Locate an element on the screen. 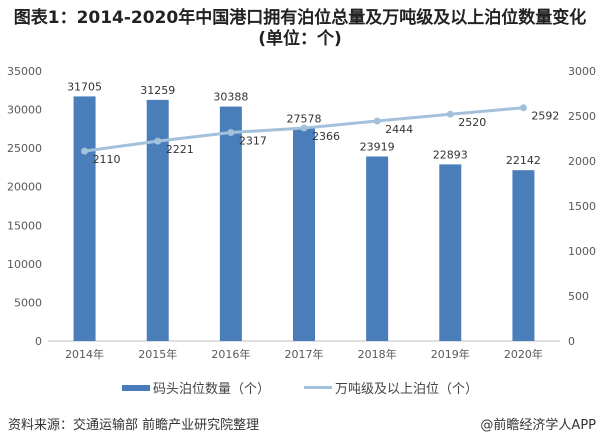 Image resolution: width=600 pixels, height=443 pixels. bar-data-label: 31705 is located at coordinates (84, 86).